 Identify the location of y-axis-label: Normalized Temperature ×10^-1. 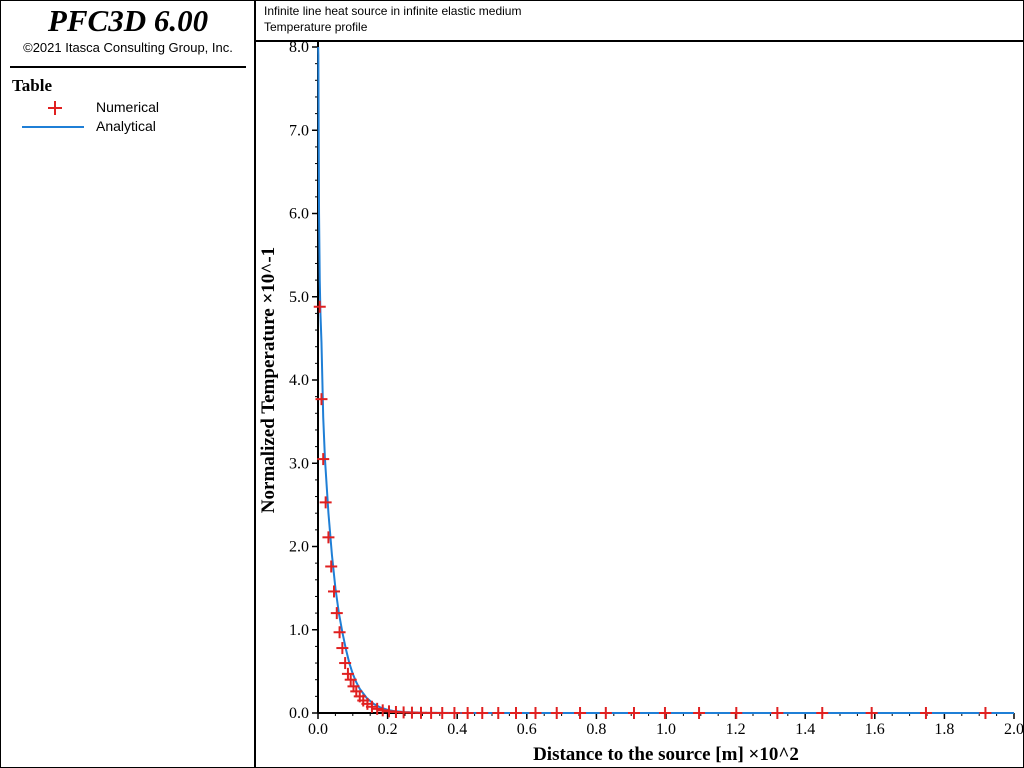
(268, 380).